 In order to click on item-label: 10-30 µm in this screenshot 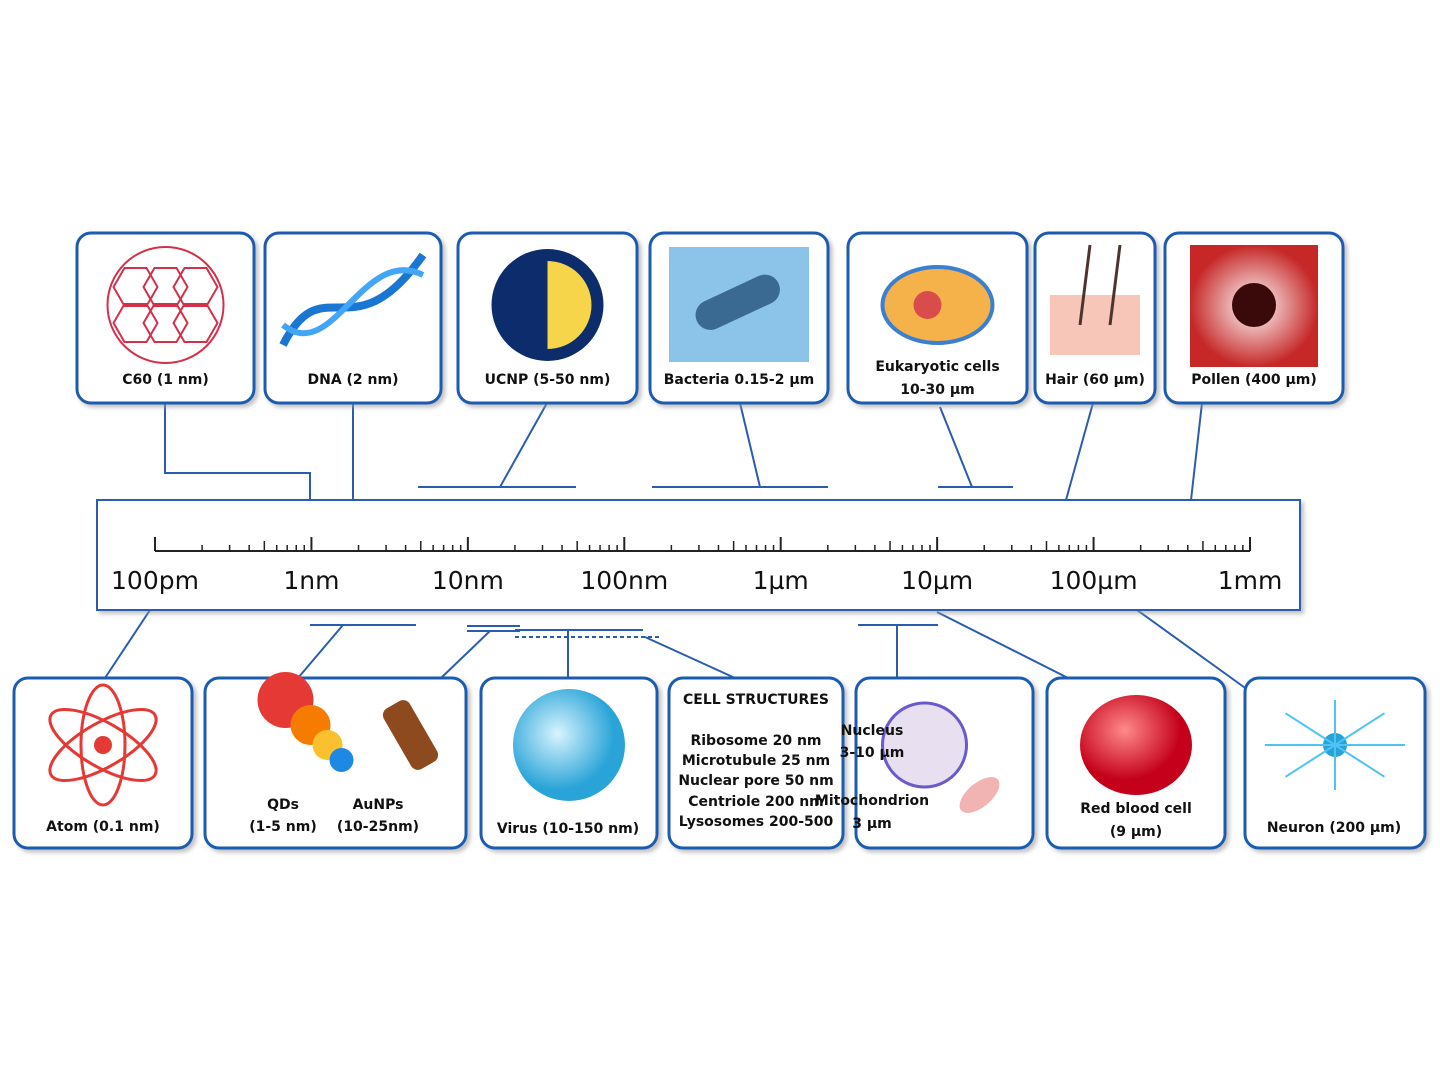, I will do `click(937, 390)`.